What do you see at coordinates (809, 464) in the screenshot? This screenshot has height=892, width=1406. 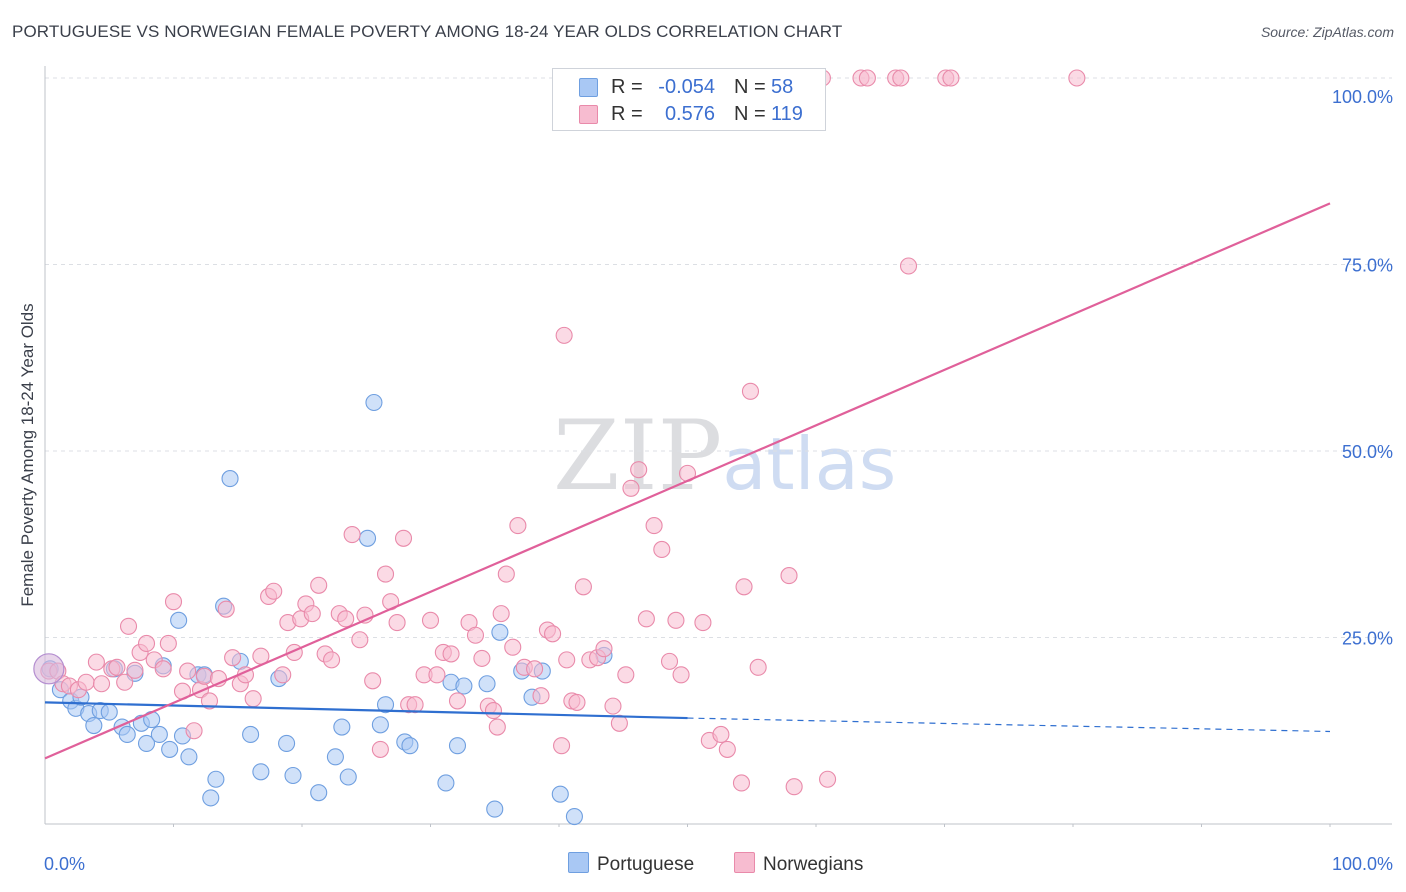 I see `watermark-atlas: atlas` at bounding box center [809, 464].